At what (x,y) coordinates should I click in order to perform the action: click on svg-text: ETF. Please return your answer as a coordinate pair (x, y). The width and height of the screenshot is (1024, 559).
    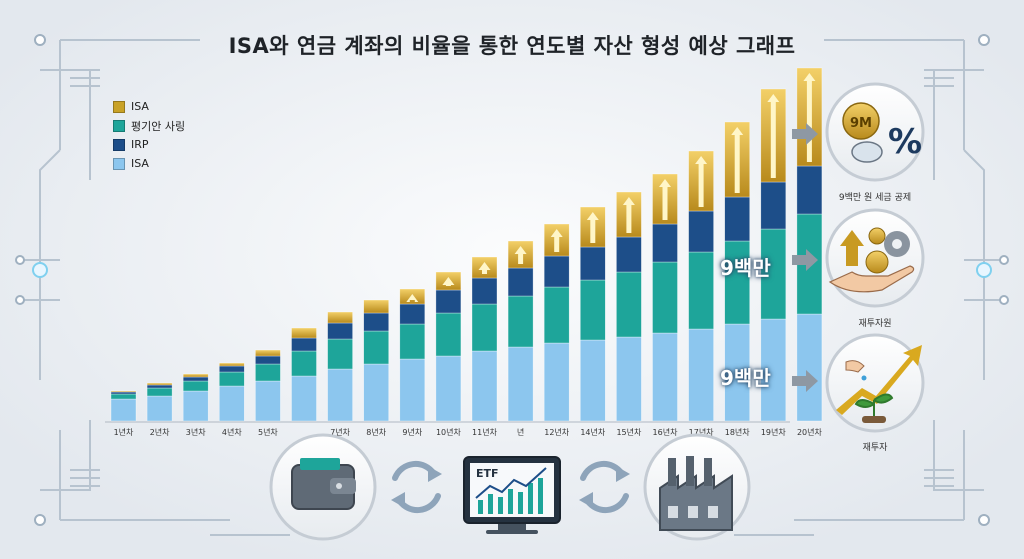
    Looking at the image, I should click on (487, 473).